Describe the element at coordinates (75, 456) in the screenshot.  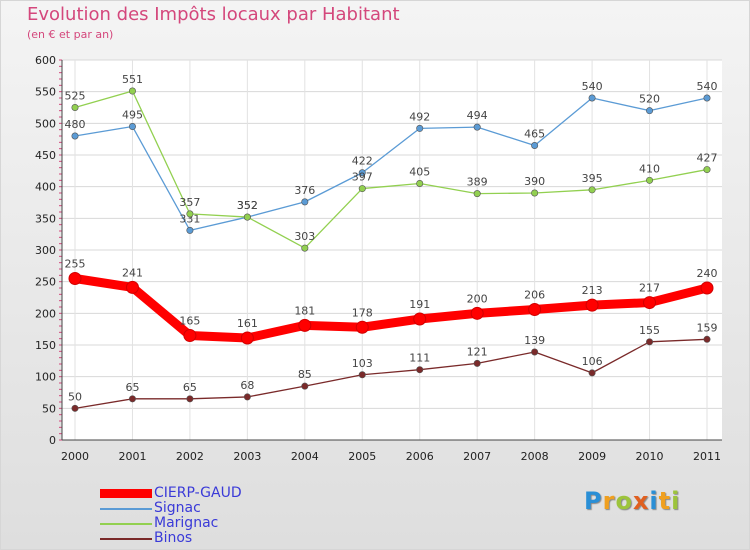
I see `x-tick-label: 2000` at that location.